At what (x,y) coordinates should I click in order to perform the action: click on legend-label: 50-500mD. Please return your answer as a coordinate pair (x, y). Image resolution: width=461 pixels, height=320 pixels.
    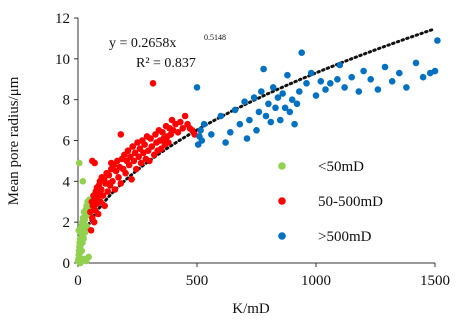
    Looking at the image, I should click on (350, 202).